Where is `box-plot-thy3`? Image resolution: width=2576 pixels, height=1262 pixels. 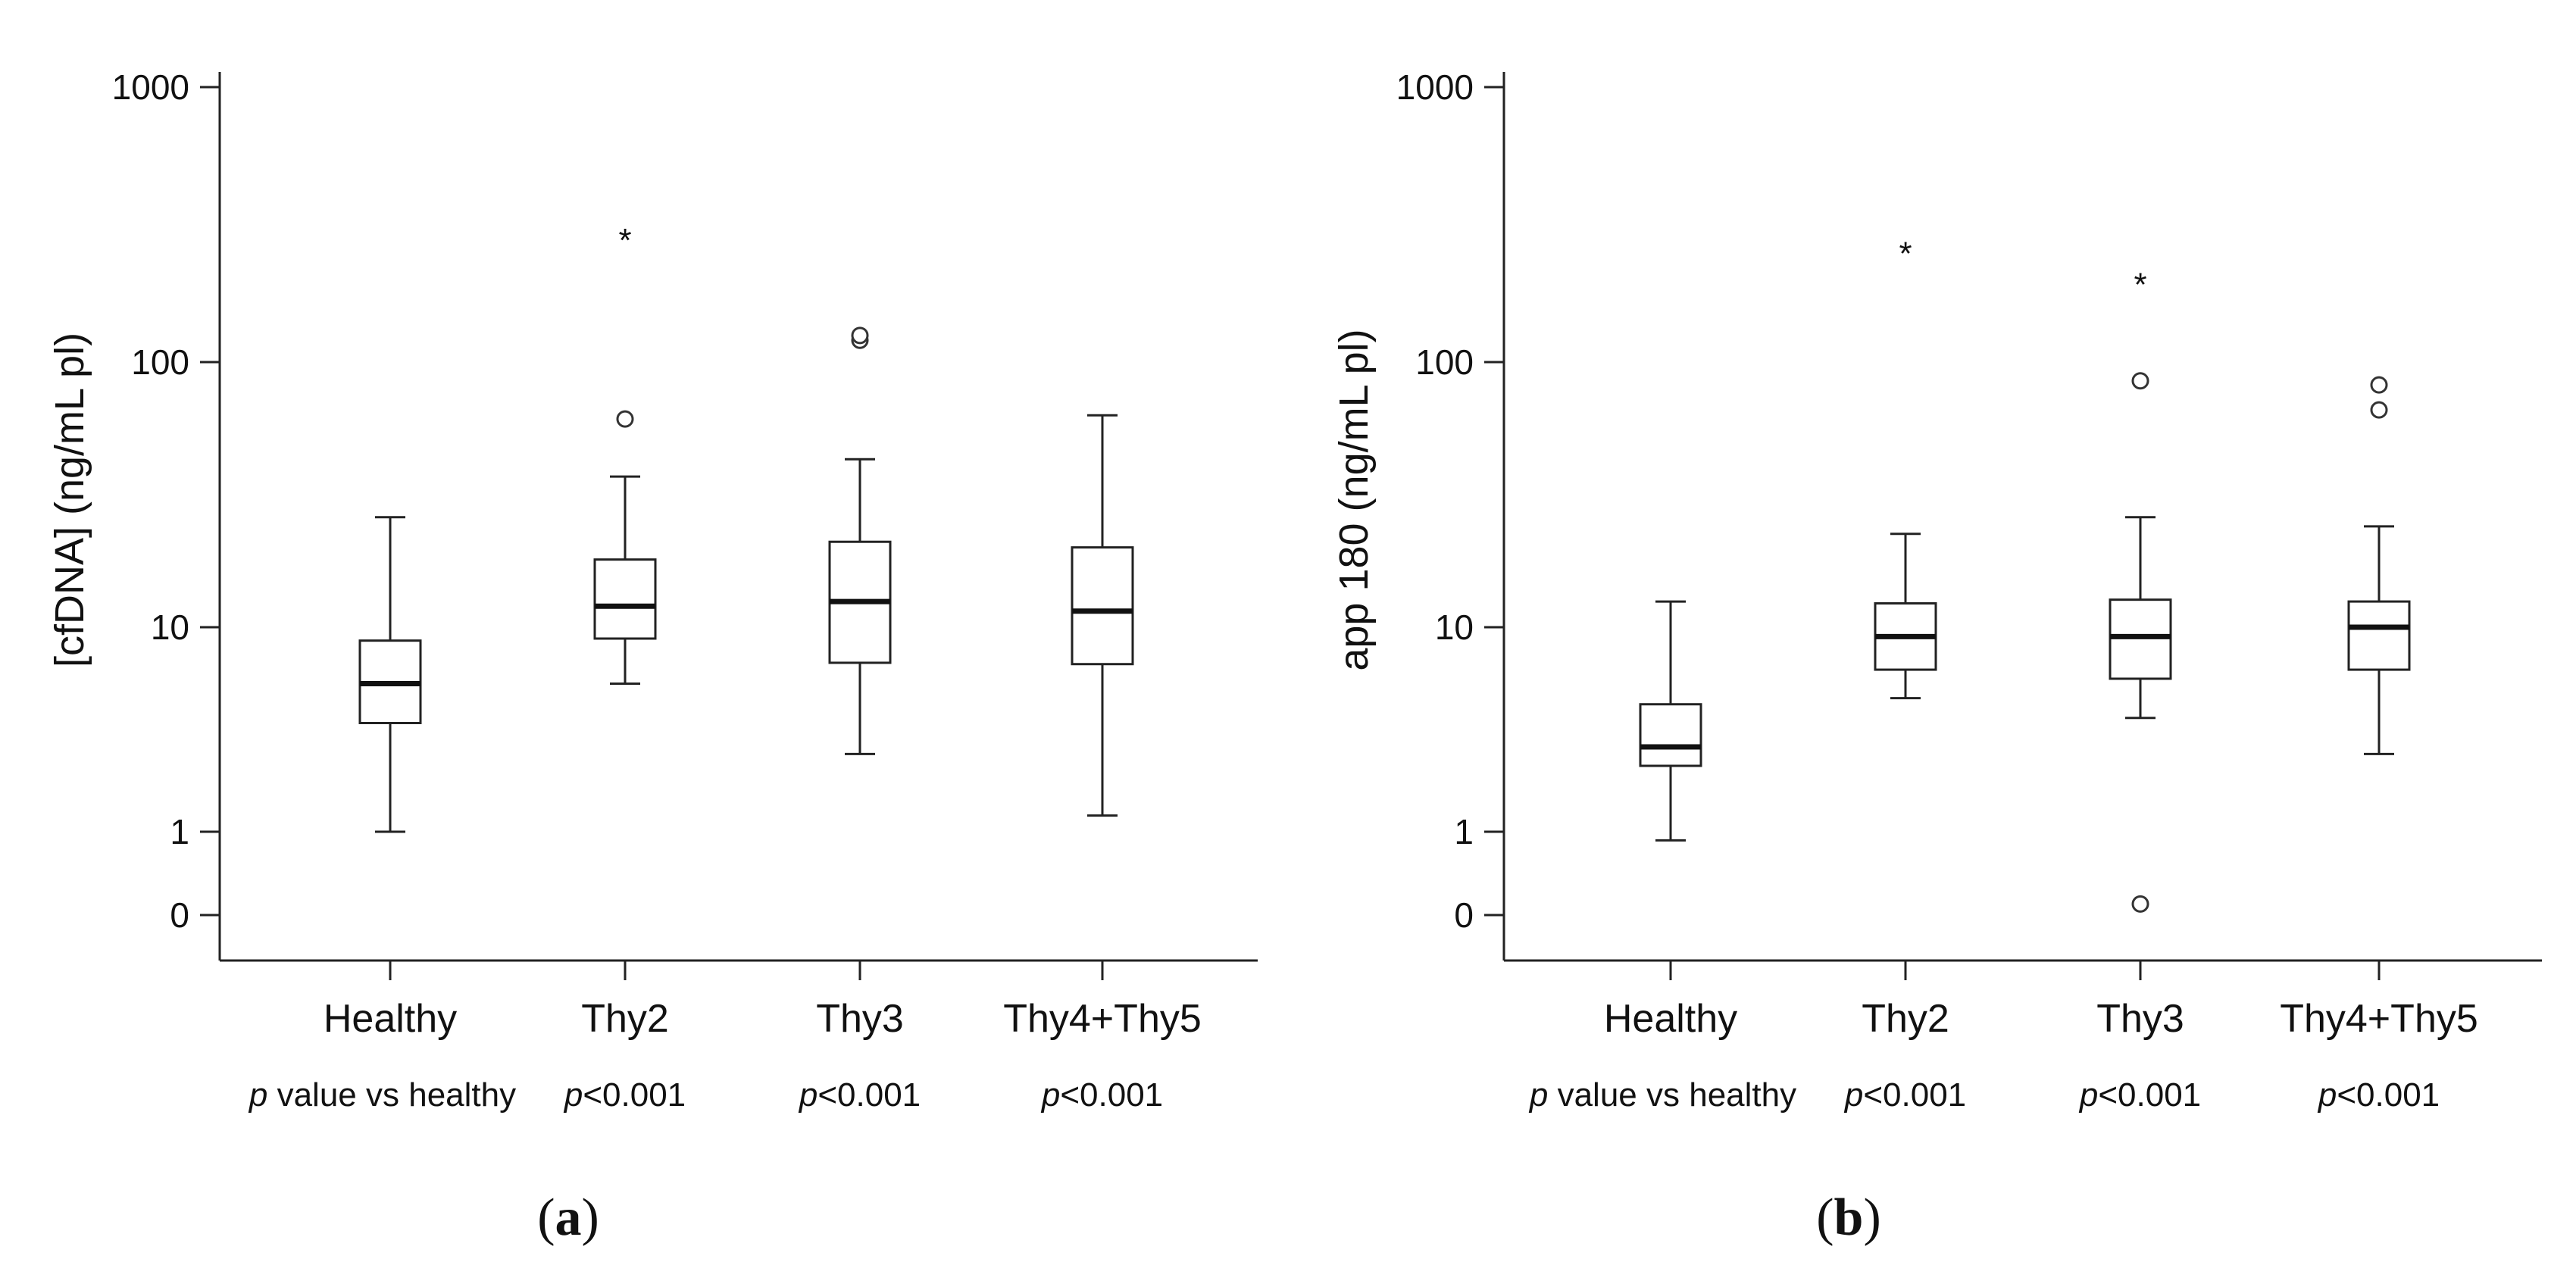 box-plot-thy3 is located at coordinates (860, 540).